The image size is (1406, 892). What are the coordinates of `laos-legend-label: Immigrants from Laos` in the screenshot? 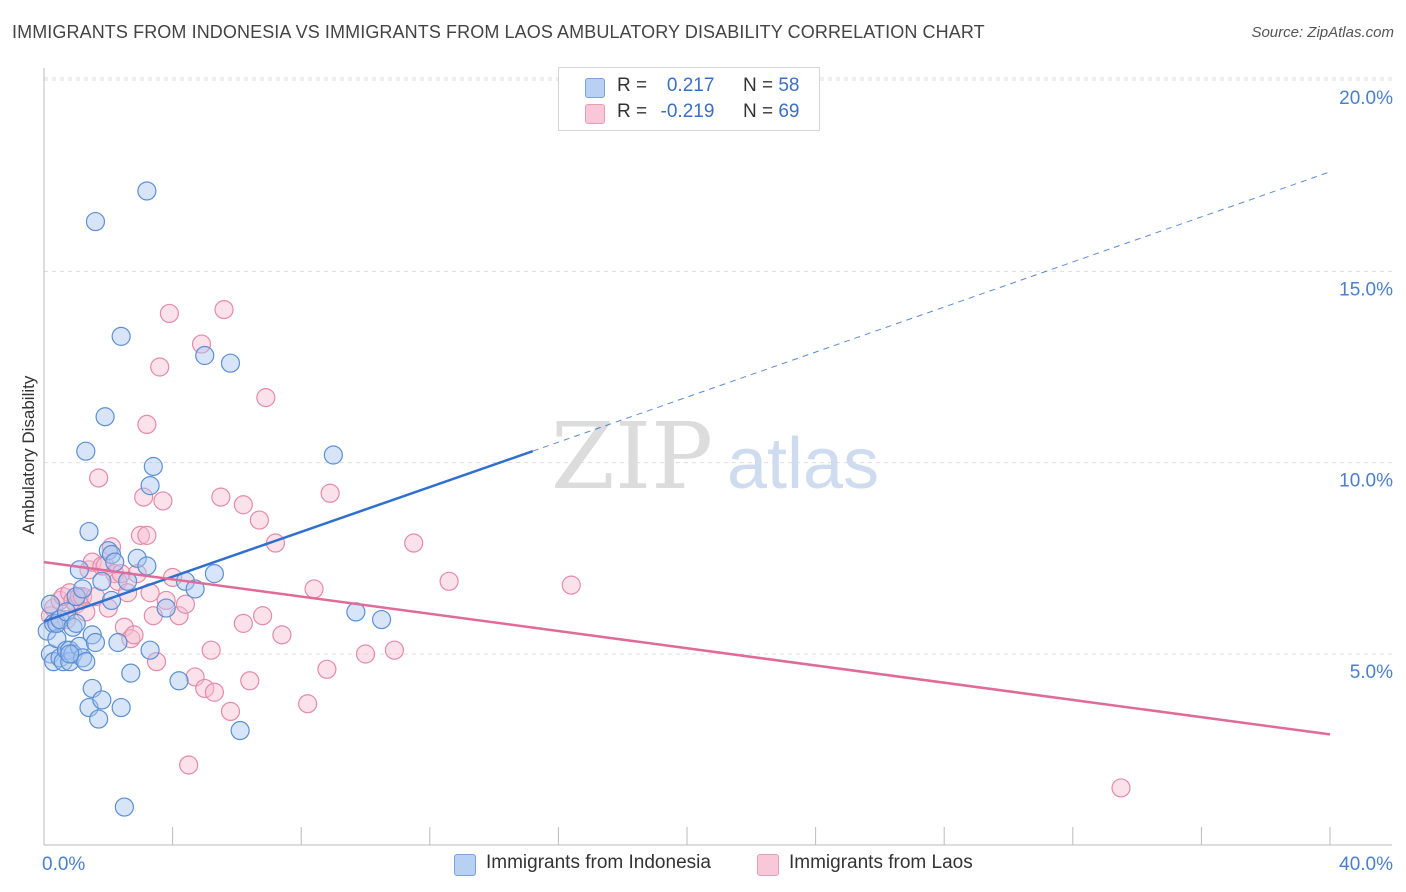 It's located at (881, 862).